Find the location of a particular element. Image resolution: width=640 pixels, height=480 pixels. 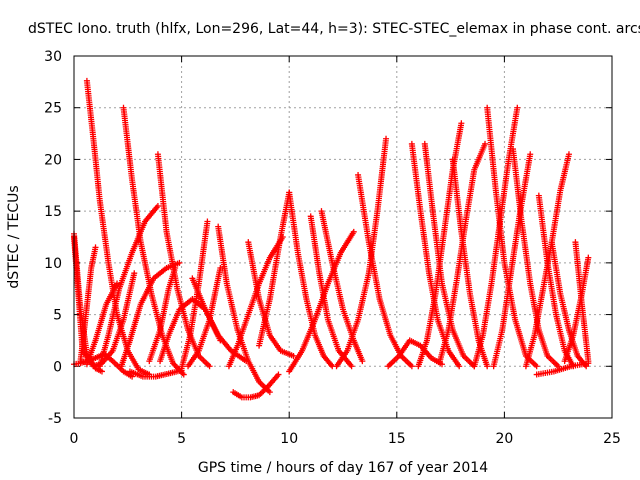

y-tick-label: 30 is located at coordinates (53, 57).